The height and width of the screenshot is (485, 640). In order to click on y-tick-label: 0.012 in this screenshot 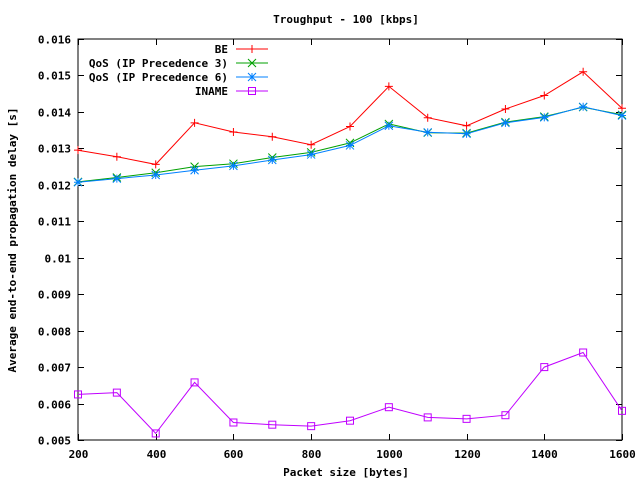, I will do `click(54, 186)`.